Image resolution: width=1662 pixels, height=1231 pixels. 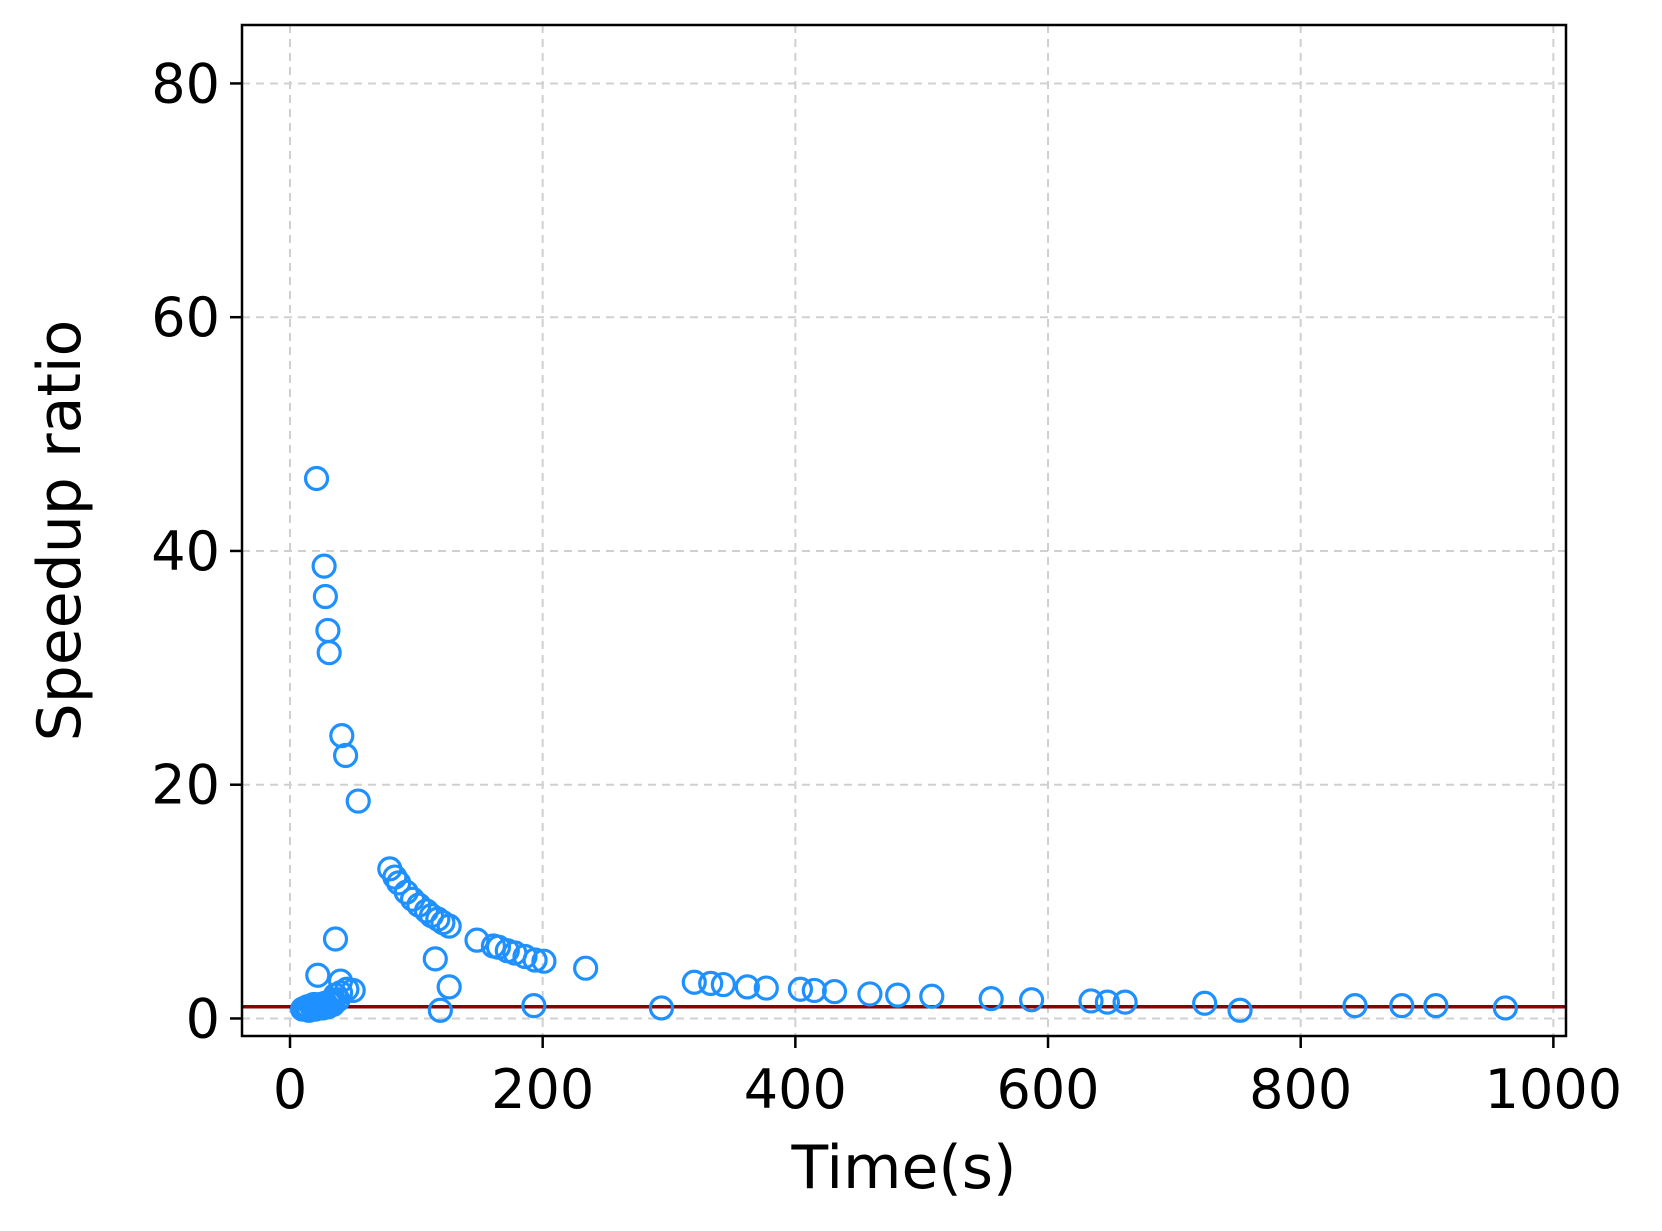 I want to click on y-tick-label: 80, so click(x=185, y=83).